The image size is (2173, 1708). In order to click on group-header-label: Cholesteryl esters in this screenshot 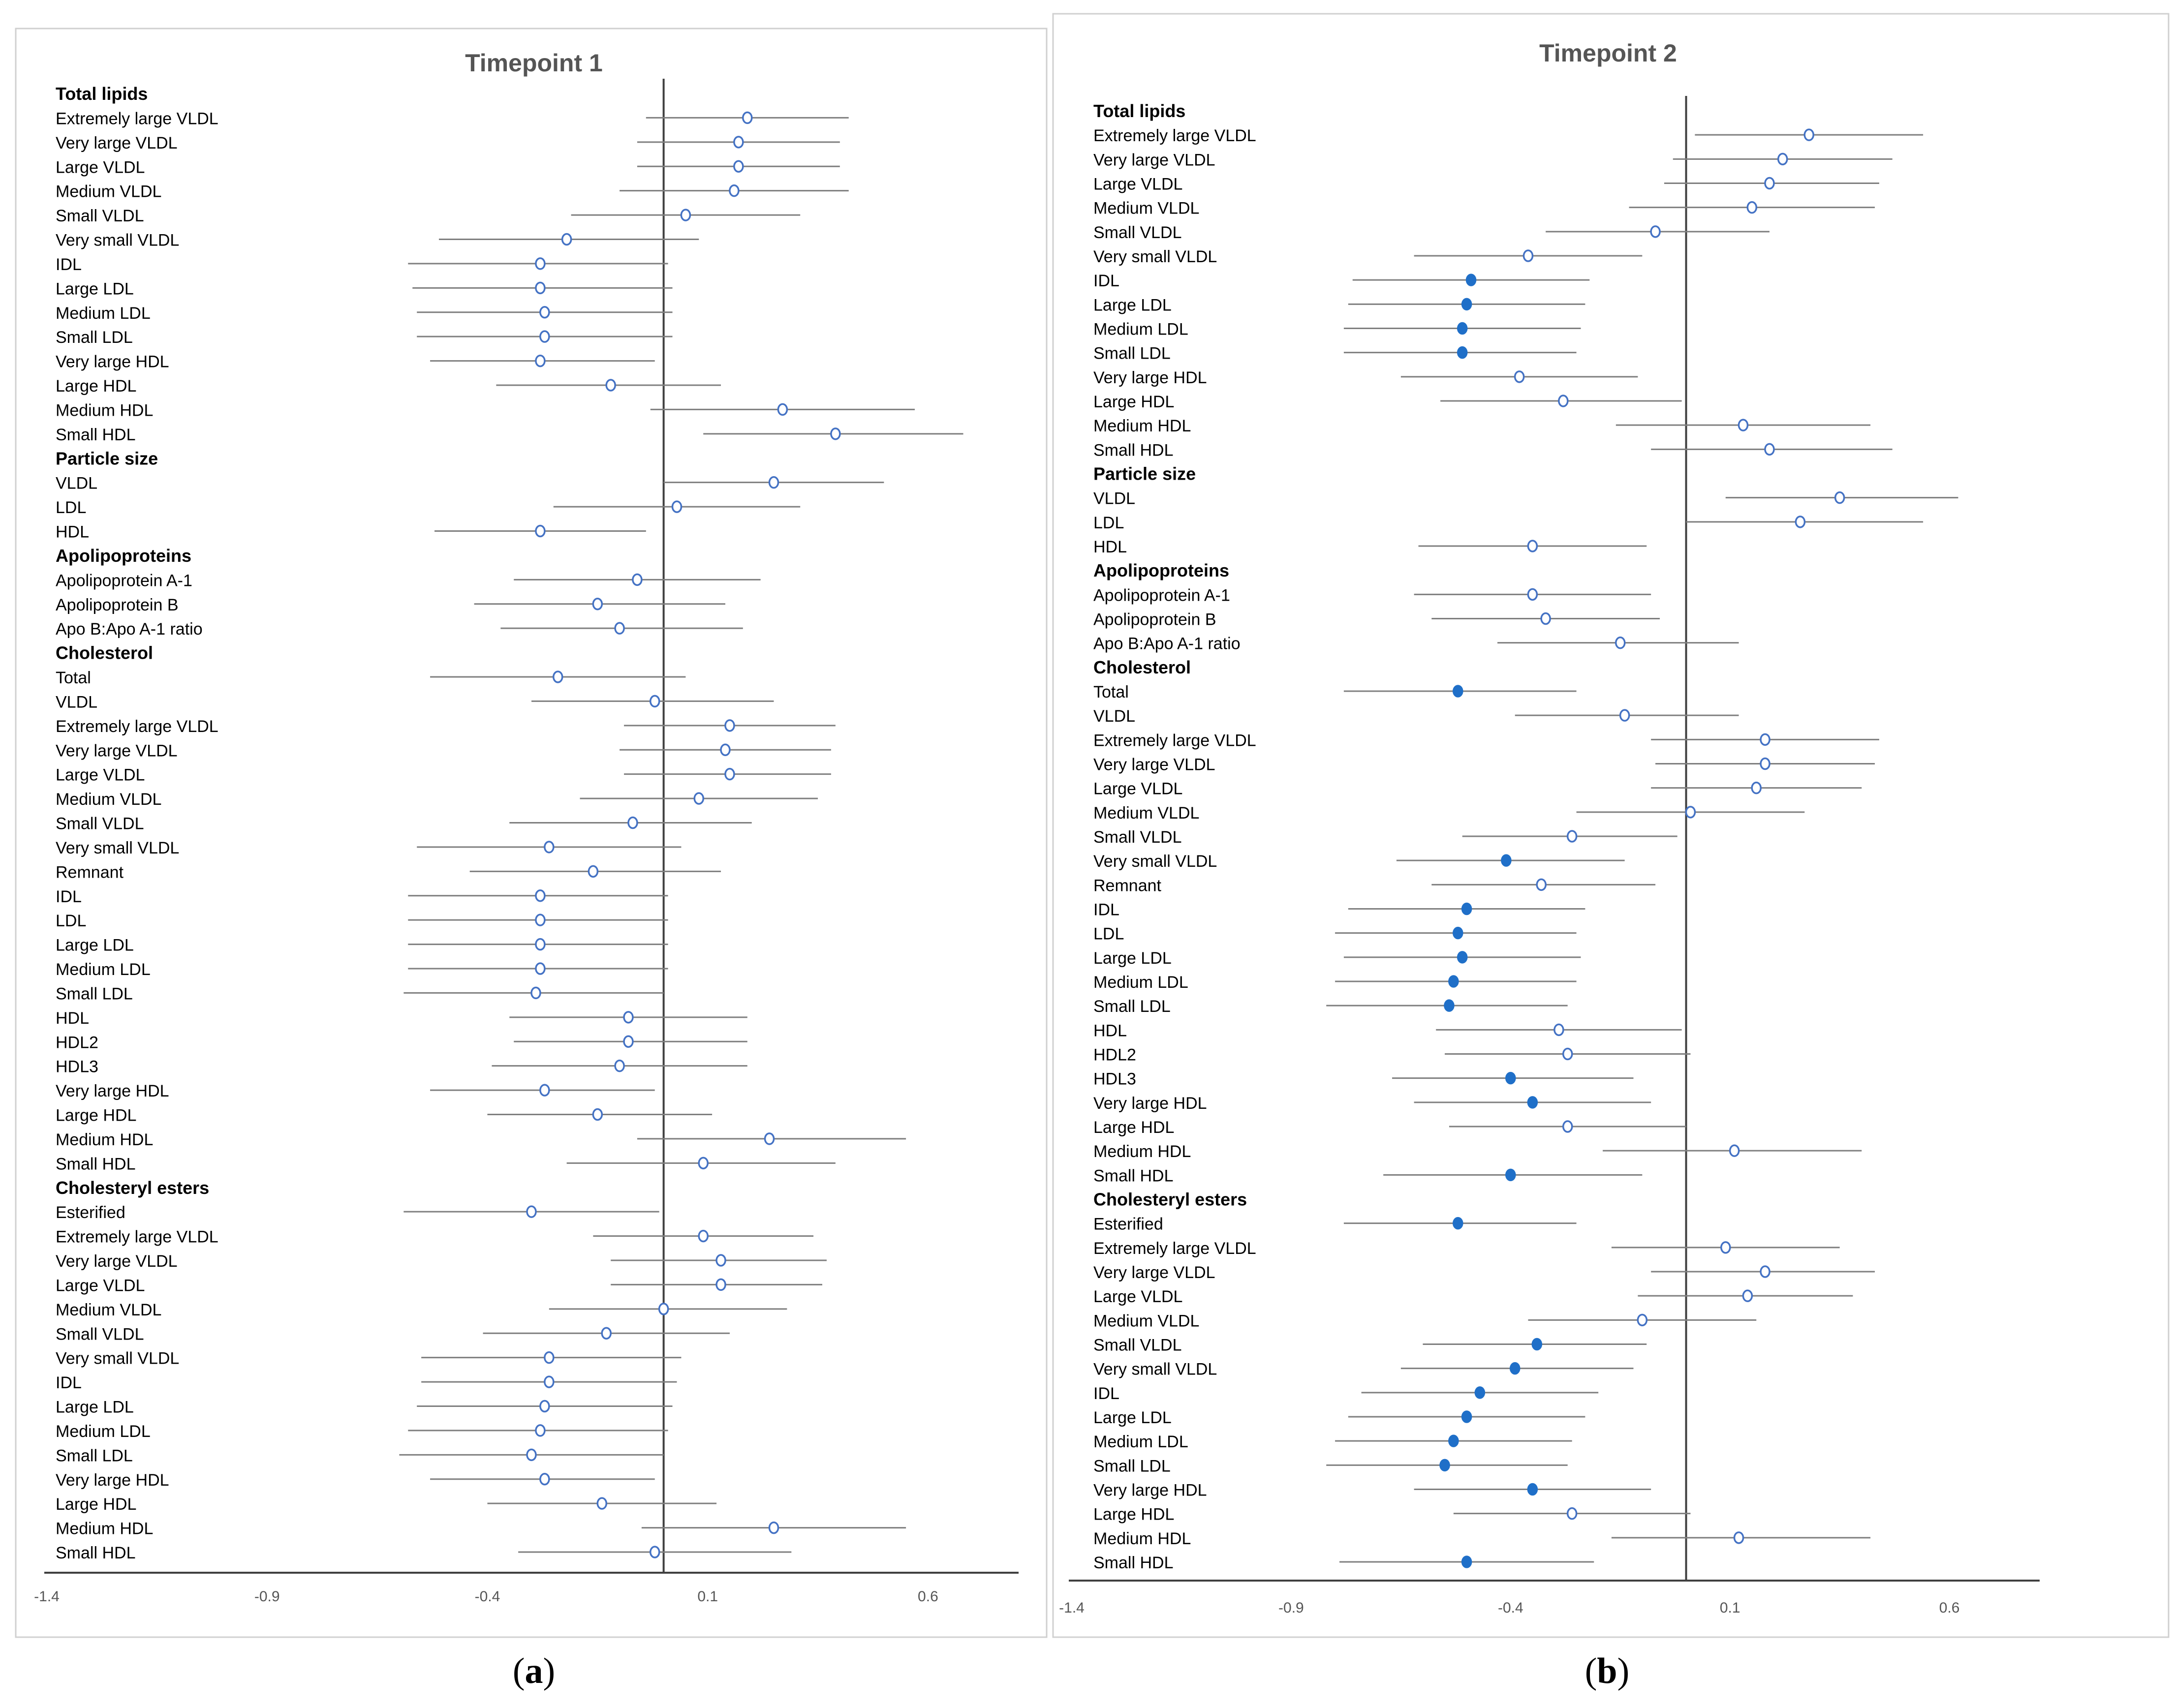, I will do `click(133, 1188)`.